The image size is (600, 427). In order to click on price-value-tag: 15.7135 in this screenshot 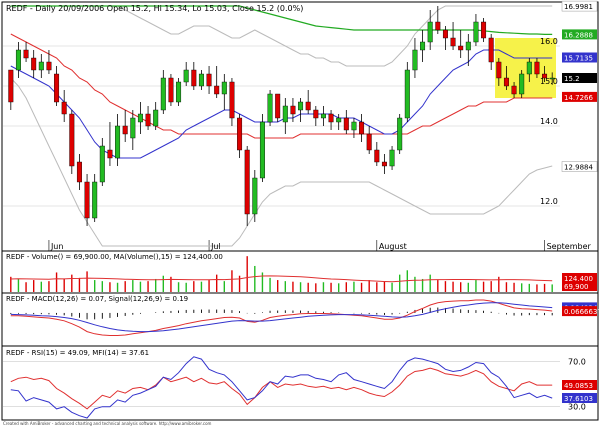, I will do `click(579, 57)`.